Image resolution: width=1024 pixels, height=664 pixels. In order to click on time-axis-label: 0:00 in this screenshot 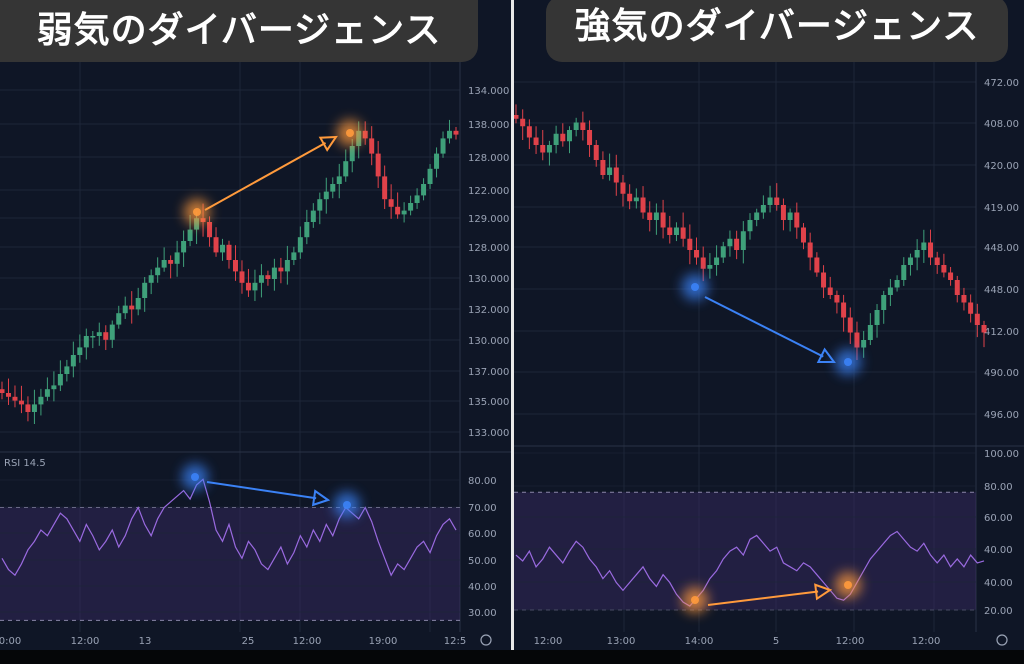, I will do `click(10, 641)`.